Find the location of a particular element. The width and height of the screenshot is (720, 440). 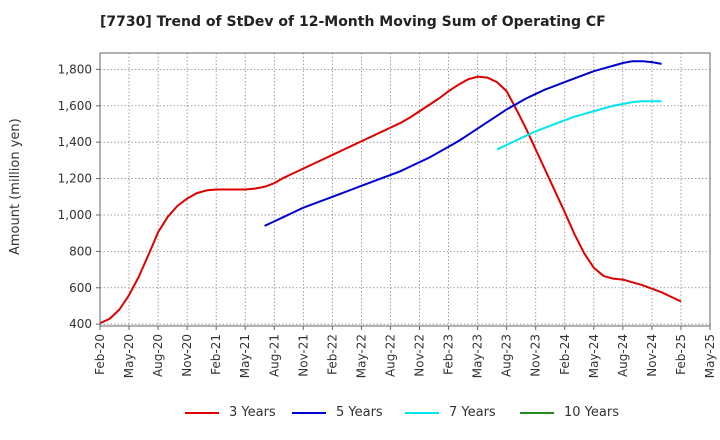

x-tick-label: Aug-21 is located at coordinates (274, 355).